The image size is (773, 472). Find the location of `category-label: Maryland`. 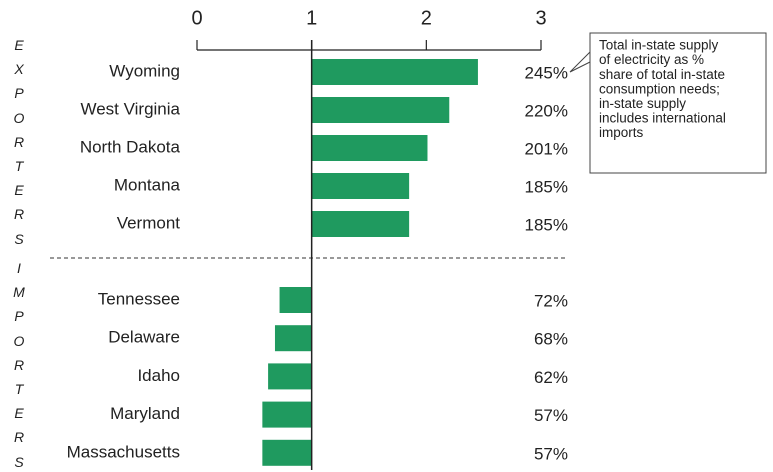

category-label: Maryland is located at coordinates (145, 413).